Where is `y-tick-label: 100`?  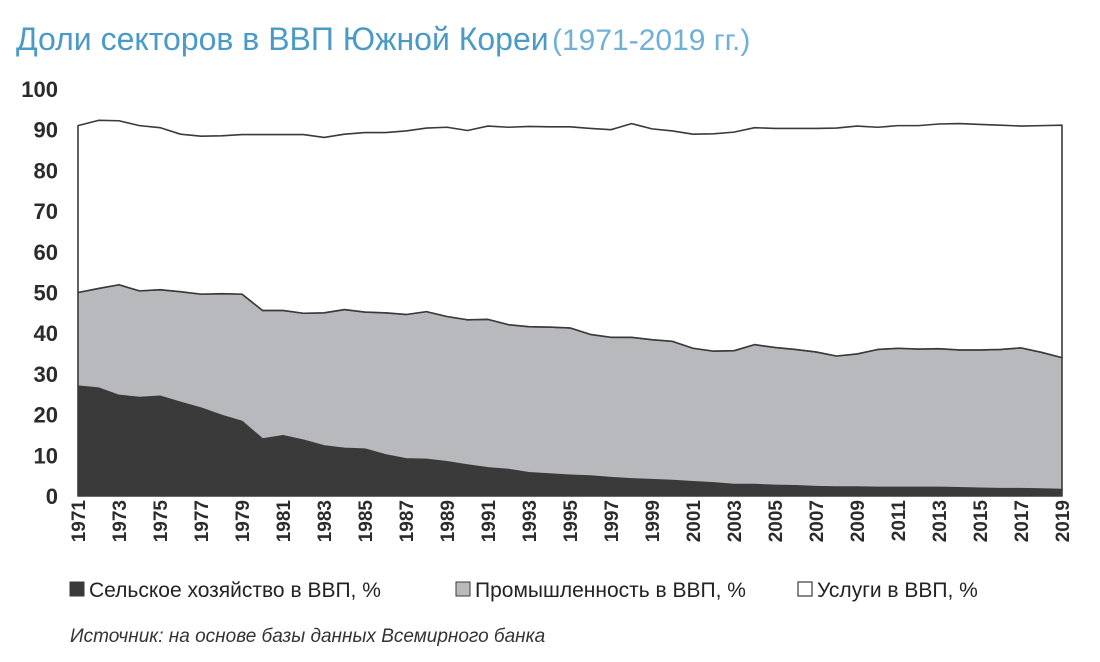
y-tick-label: 100 is located at coordinates (39, 89).